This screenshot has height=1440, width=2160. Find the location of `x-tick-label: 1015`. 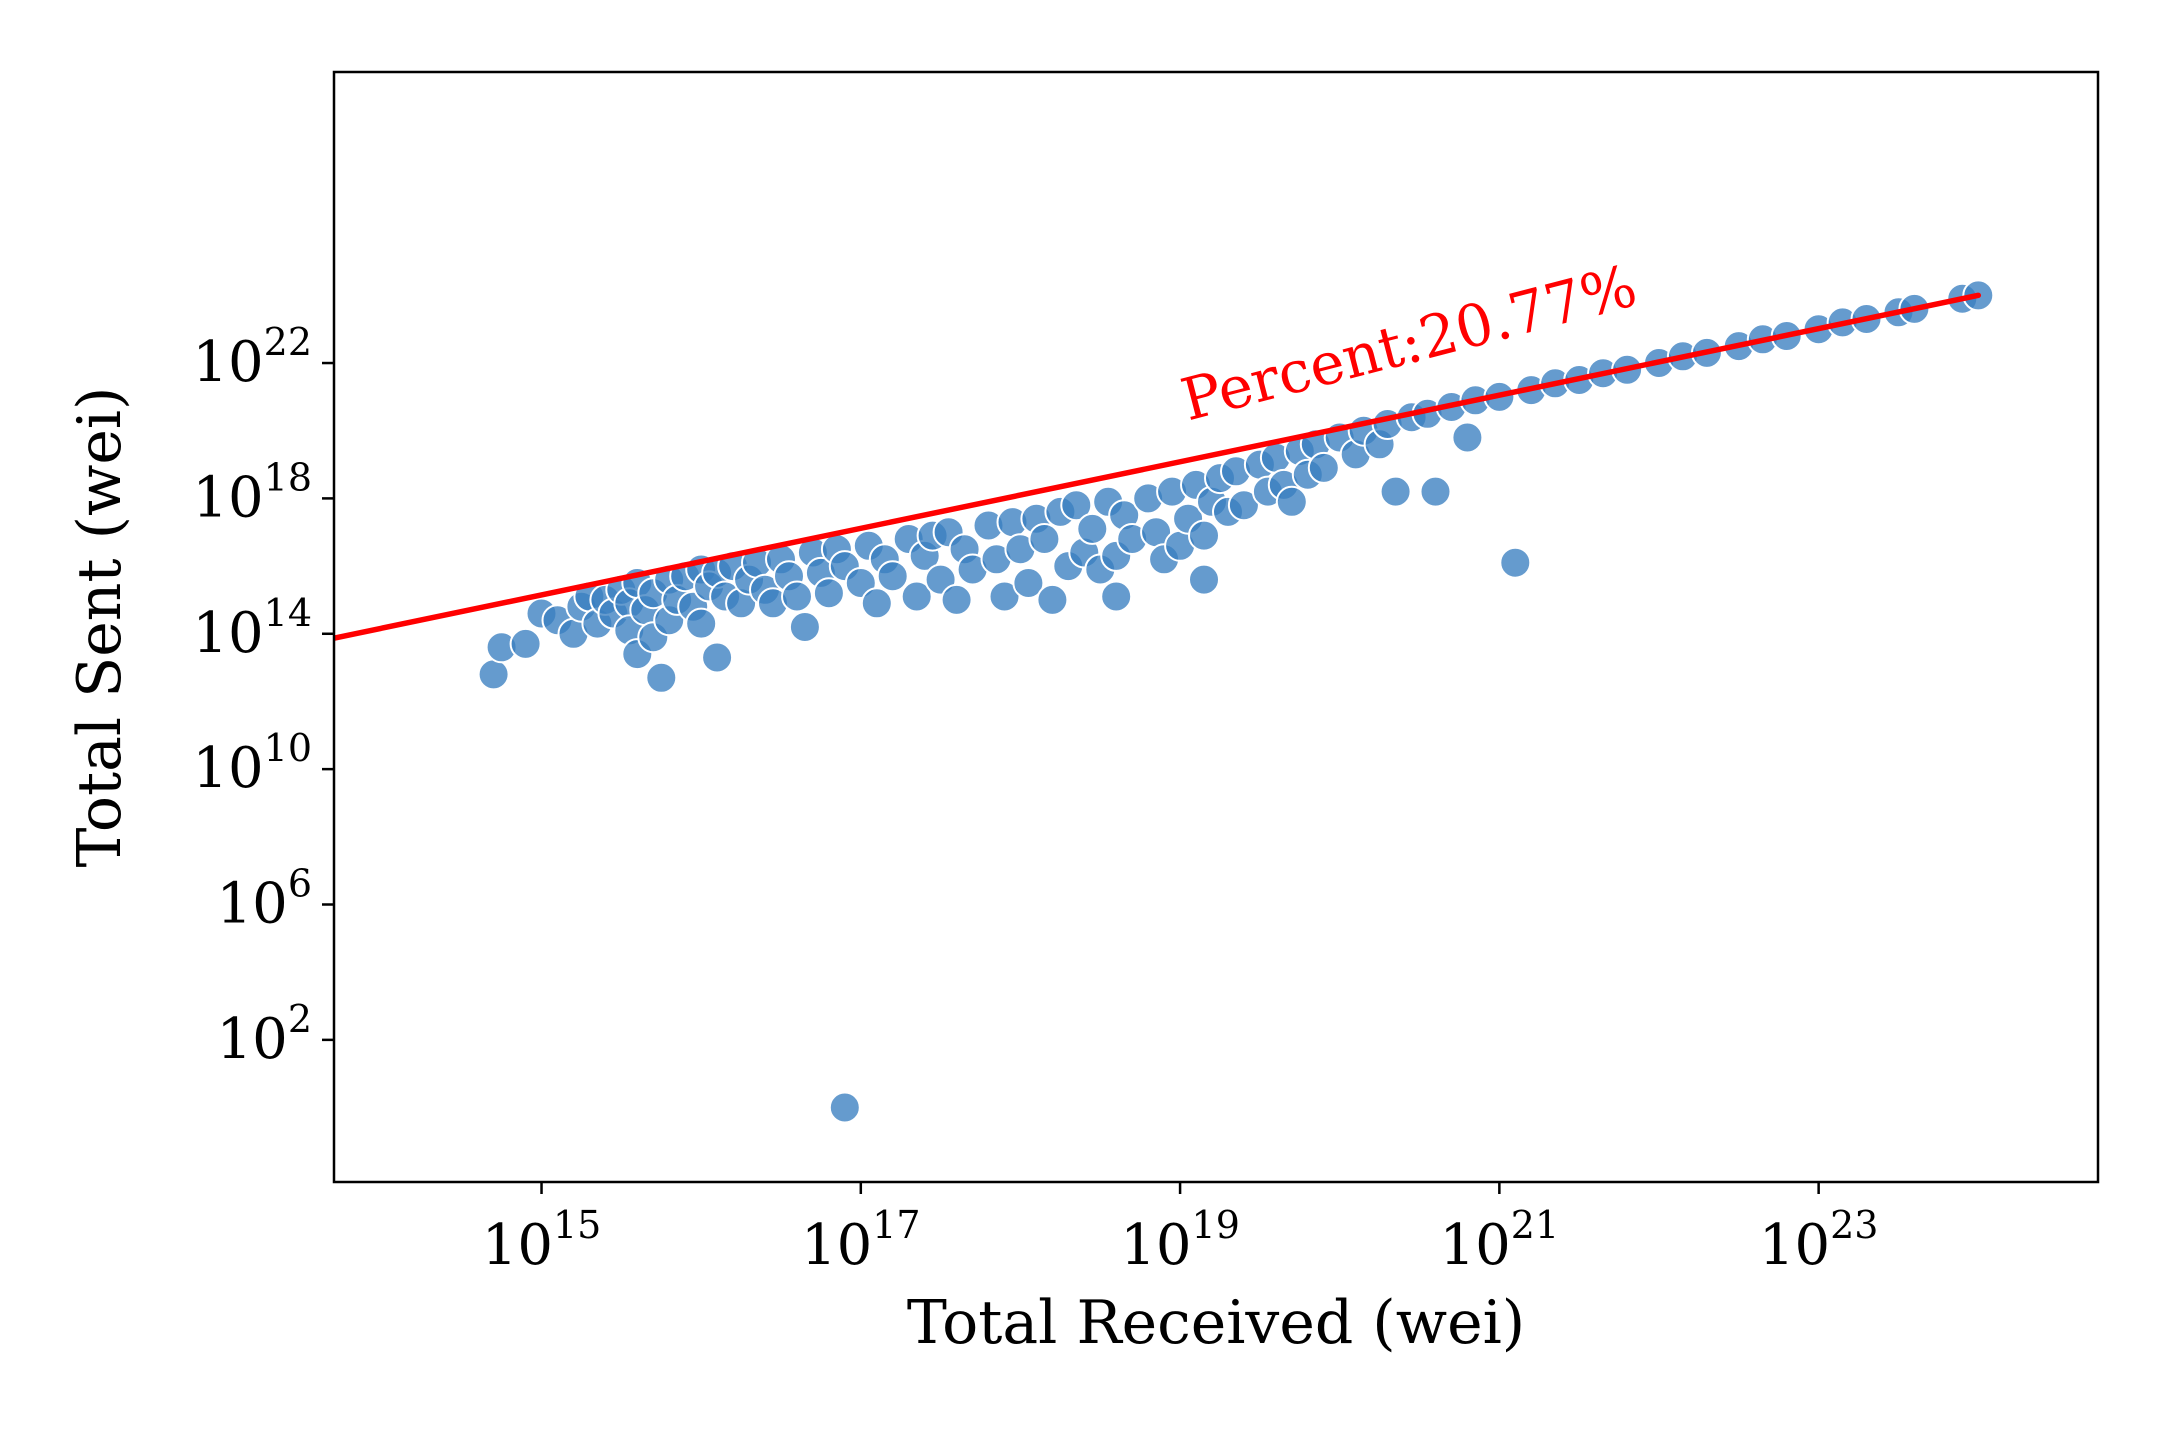

x-tick-label: 1015 is located at coordinates (542, 1240).